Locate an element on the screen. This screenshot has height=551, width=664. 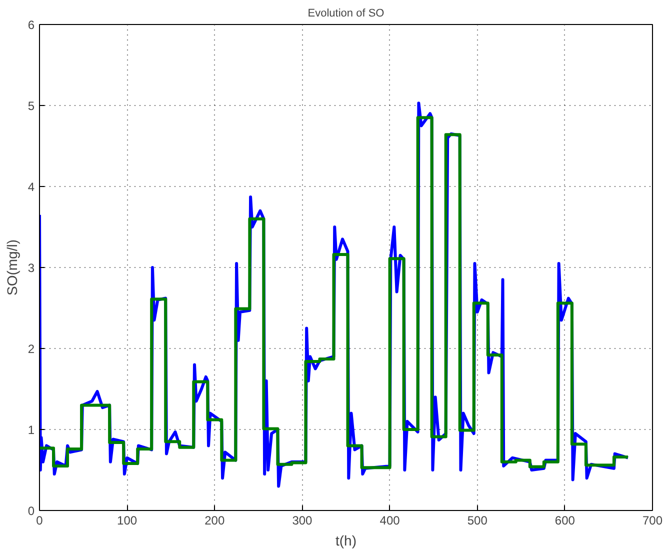
y-tick-label: 1 is located at coordinates (31, 430).